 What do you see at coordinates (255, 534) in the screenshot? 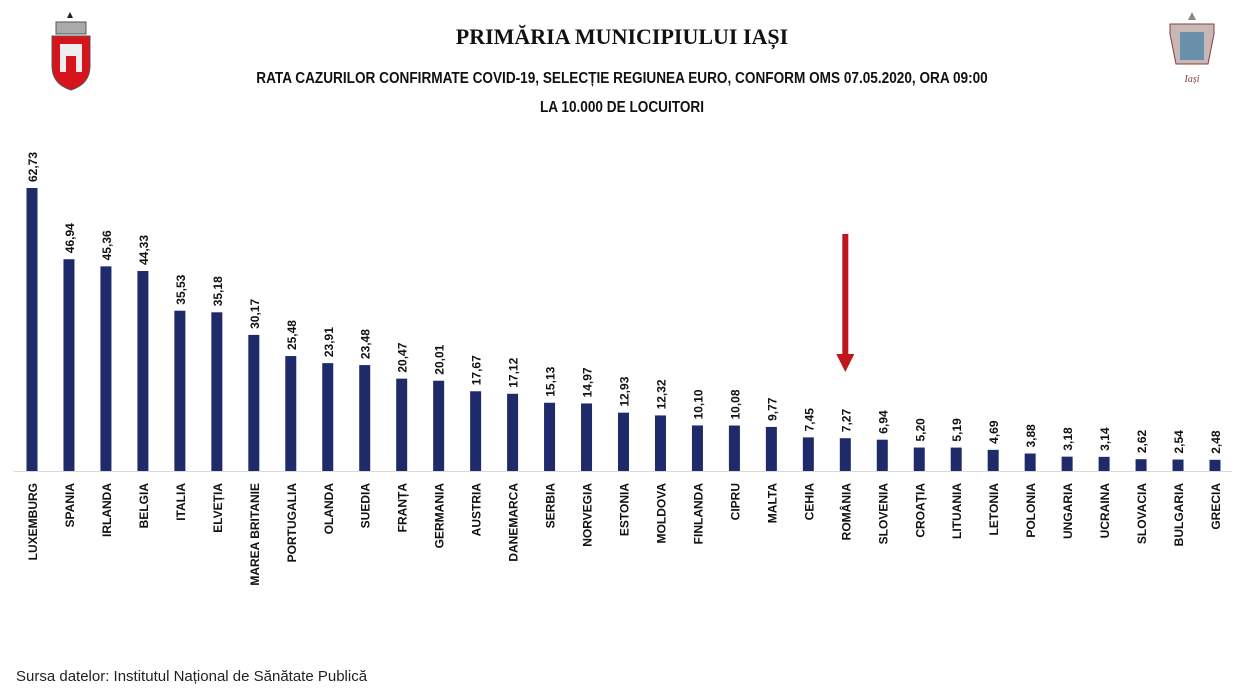
I see `category-tick-label: MAREA BRITANIE` at bounding box center [255, 534].